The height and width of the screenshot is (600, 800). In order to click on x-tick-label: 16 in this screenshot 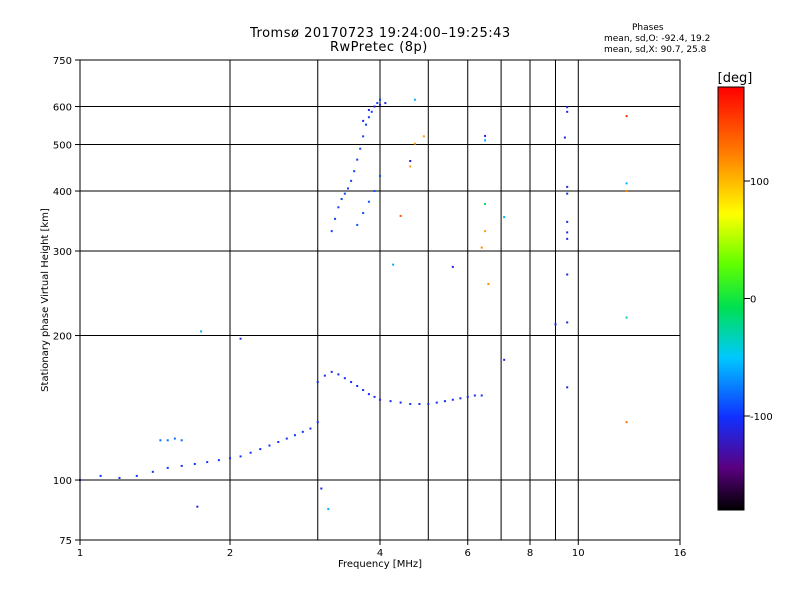, I will do `click(680, 553)`.